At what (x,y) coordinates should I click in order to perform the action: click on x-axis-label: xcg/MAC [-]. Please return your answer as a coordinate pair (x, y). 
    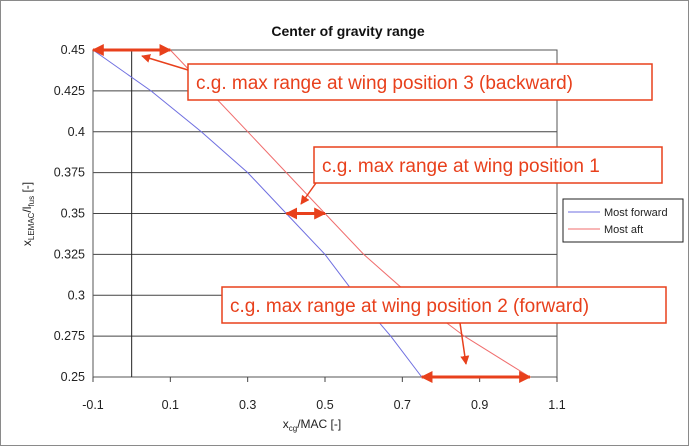
    Looking at the image, I should click on (312, 425).